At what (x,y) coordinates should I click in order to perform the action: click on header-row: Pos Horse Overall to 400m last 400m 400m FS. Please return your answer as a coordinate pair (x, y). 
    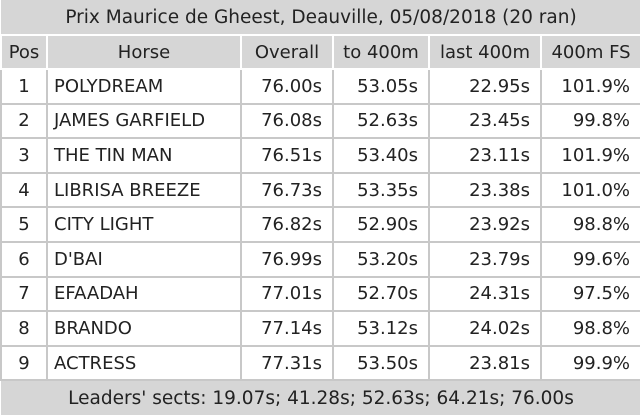
    Looking at the image, I should click on (320, 52).